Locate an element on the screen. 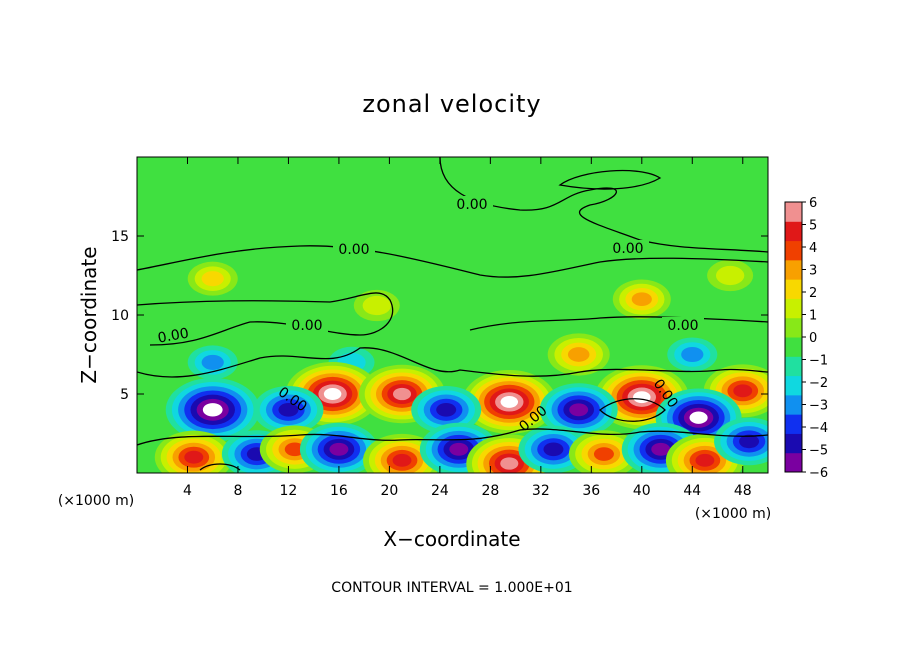 This screenshot has width=904, height=658. colorbar-tick-label: 6 is located at coordinates (813, 203).